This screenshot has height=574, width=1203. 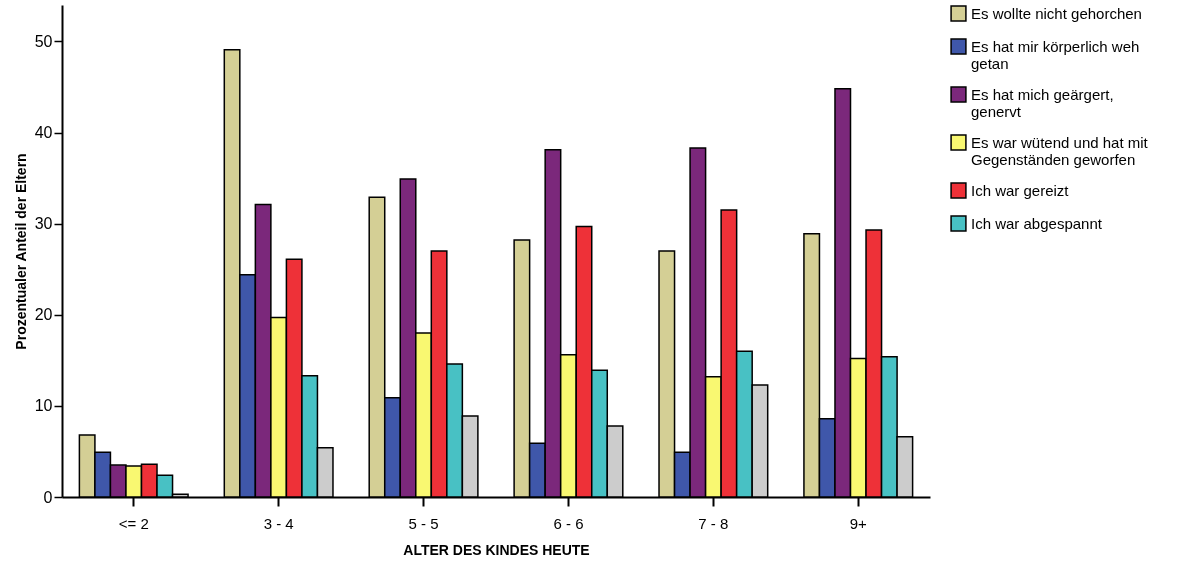 I want to click on x-axis-title: ALTER DES KINDES HEUTE, so click(x=496, y=549).